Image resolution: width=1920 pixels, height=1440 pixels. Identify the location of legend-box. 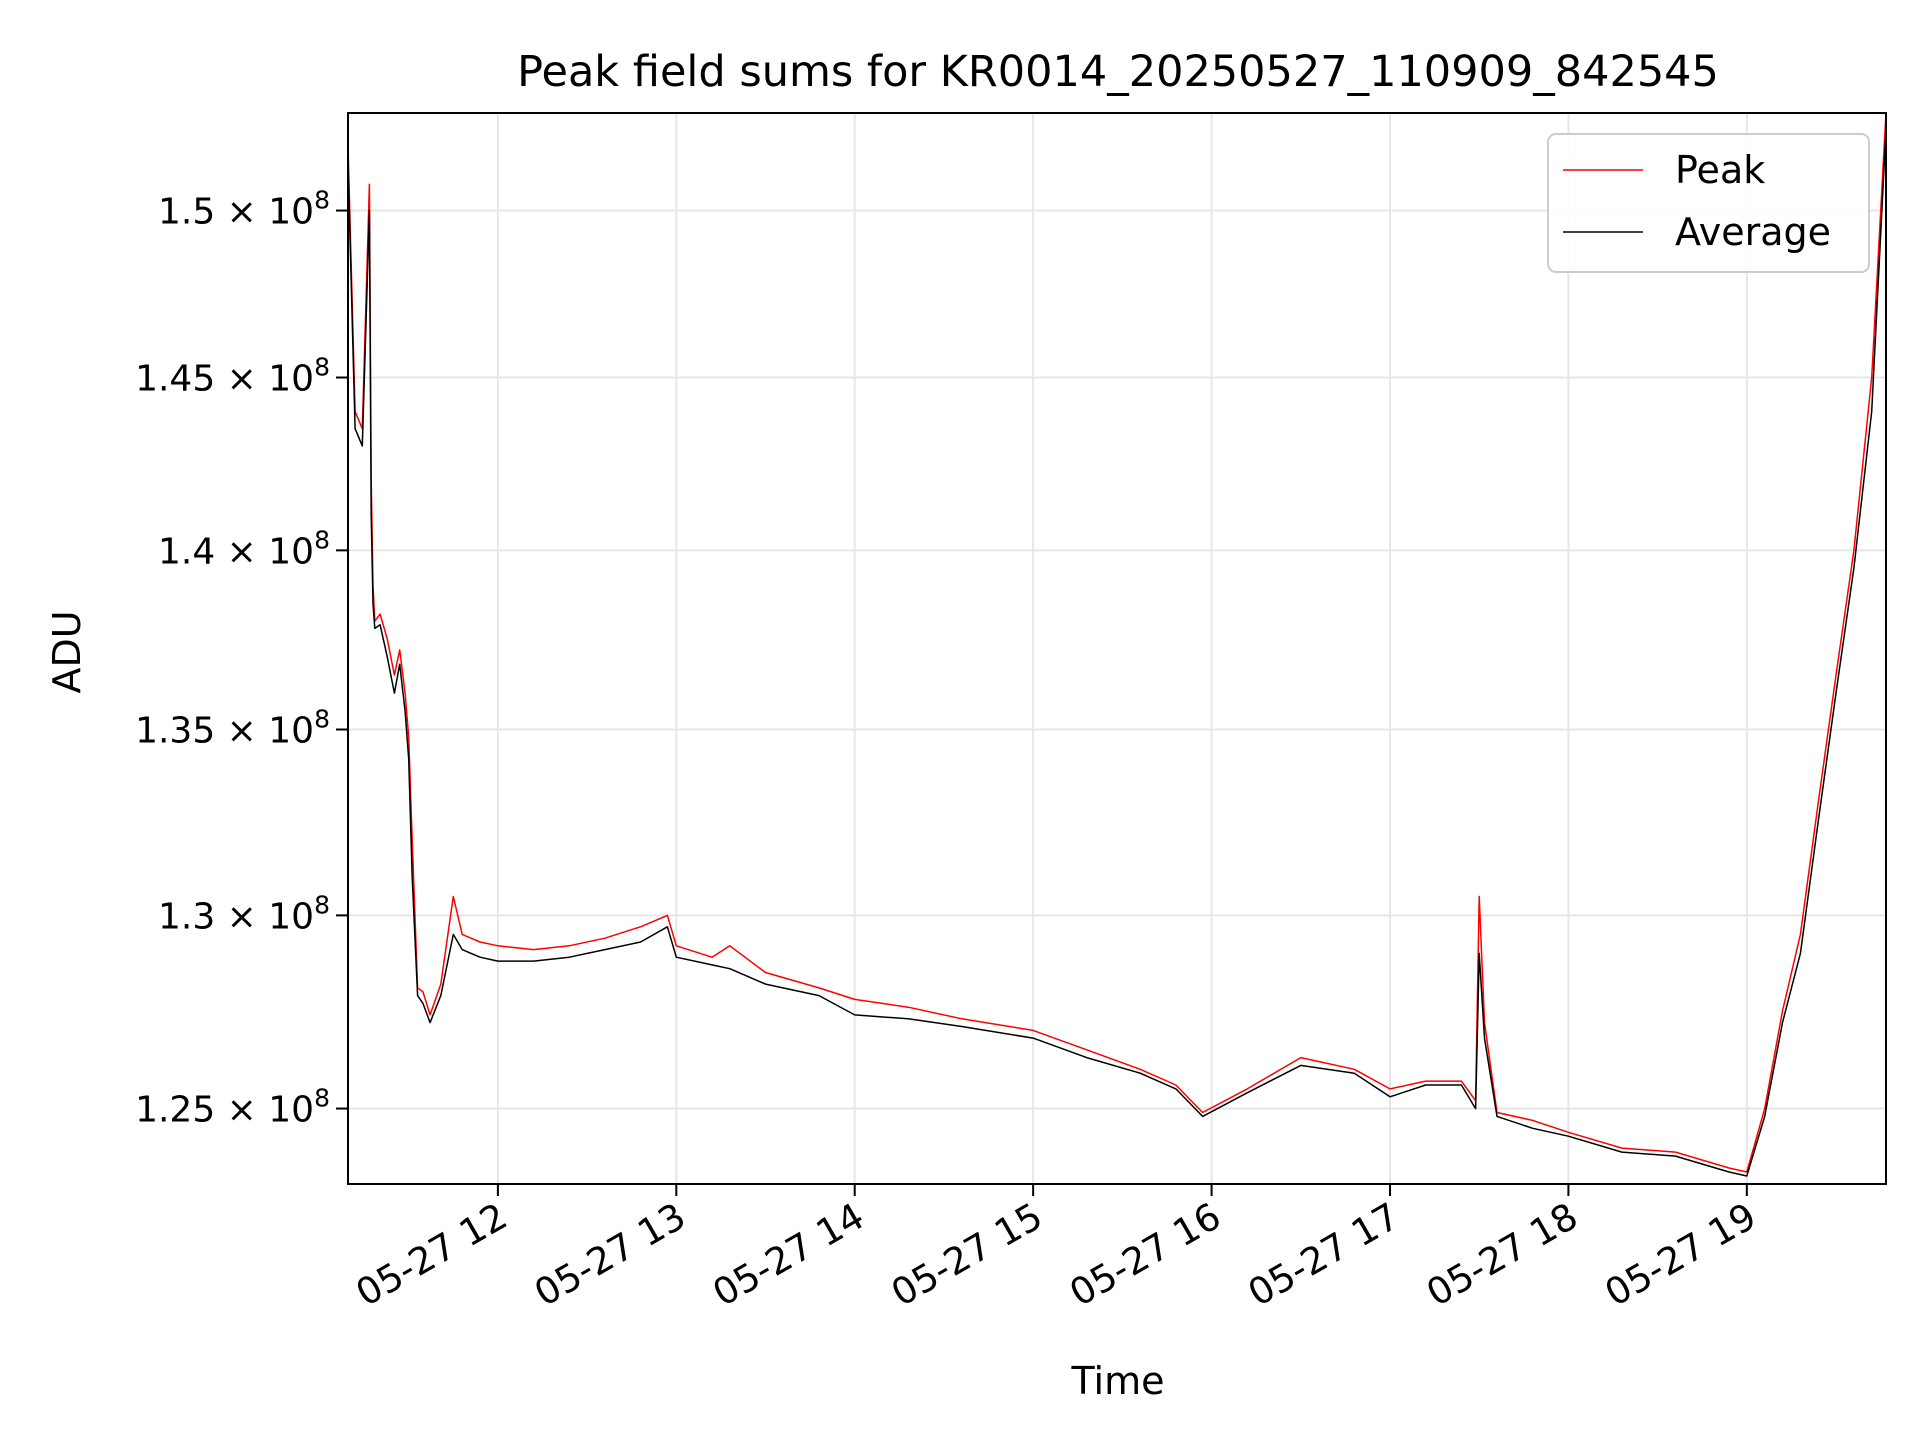
(1708, 203).